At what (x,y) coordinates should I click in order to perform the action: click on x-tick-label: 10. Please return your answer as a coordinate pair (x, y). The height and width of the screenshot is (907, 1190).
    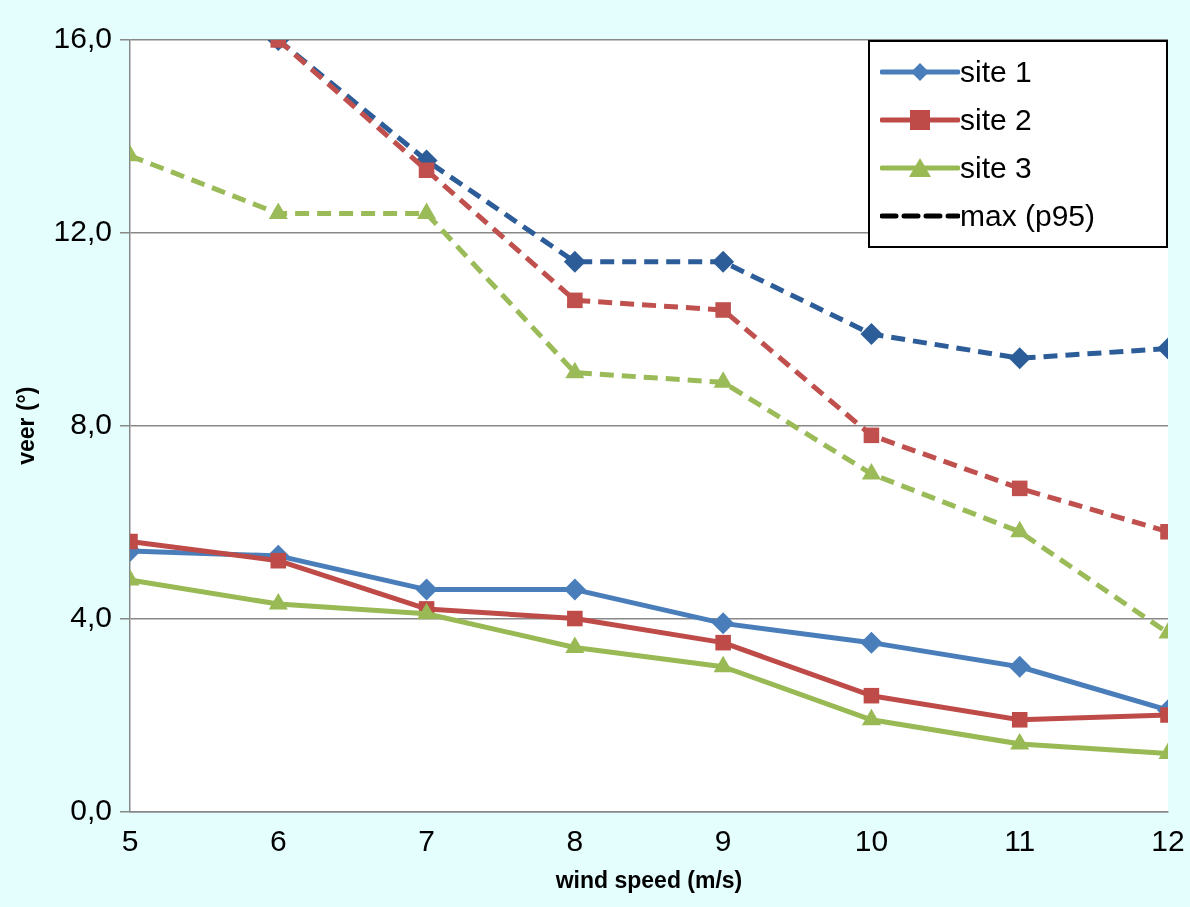
    Looking at the image, I should click on (871, 840).